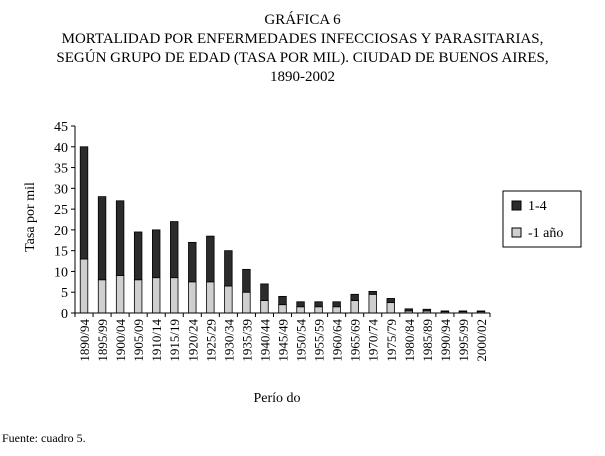  Describe the element at coordinates (409, 340) in the screenshot. I see `x-tick-label: 1980/84` at that location.